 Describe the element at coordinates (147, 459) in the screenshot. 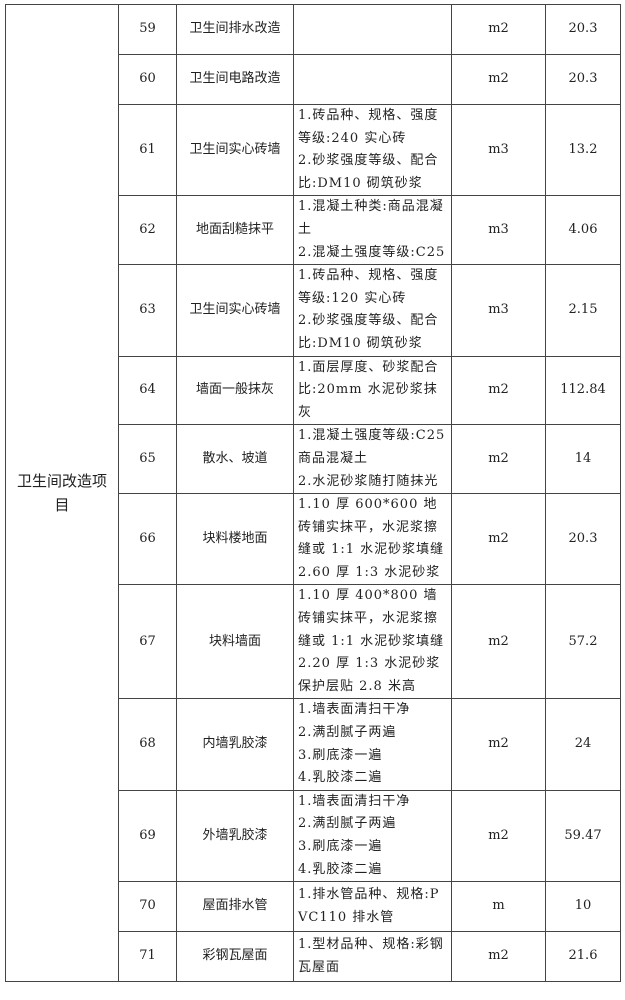

I see `item-number: 65` at that location.